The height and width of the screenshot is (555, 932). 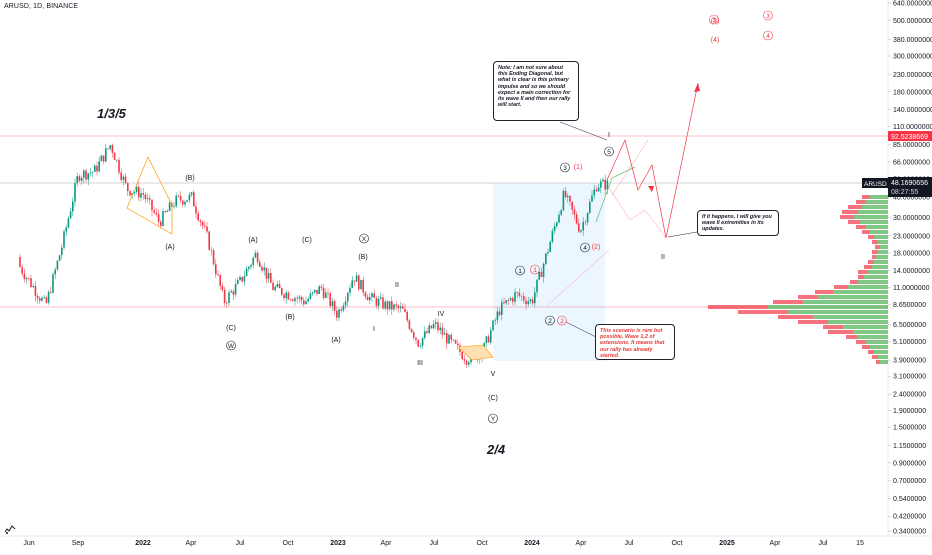 I want to click on price-tick-label: 3.9000000, so click(x=909, y=361).